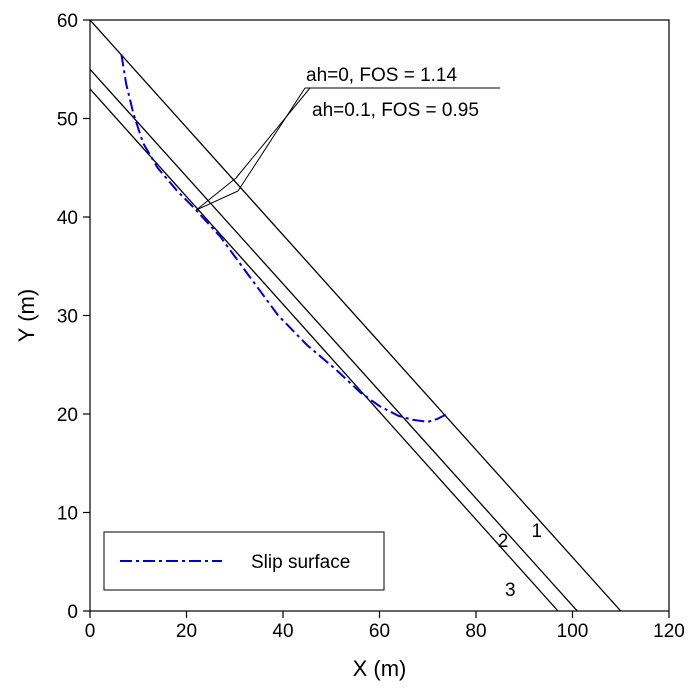 The width and height of the screenshot is (694, 689). Describe the element at coordinates (510, 590) in the screenshot. I see `line-label-3: 3` at that location.